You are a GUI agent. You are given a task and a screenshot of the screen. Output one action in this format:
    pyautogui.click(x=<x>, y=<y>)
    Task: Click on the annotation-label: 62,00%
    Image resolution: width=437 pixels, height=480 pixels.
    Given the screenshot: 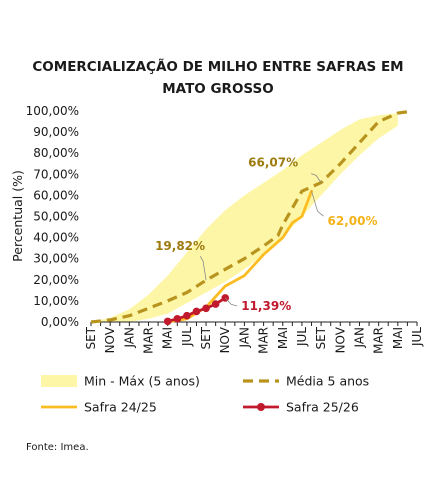 What is the action you would take?
    pyautogui.click(x=353, y=221)
    